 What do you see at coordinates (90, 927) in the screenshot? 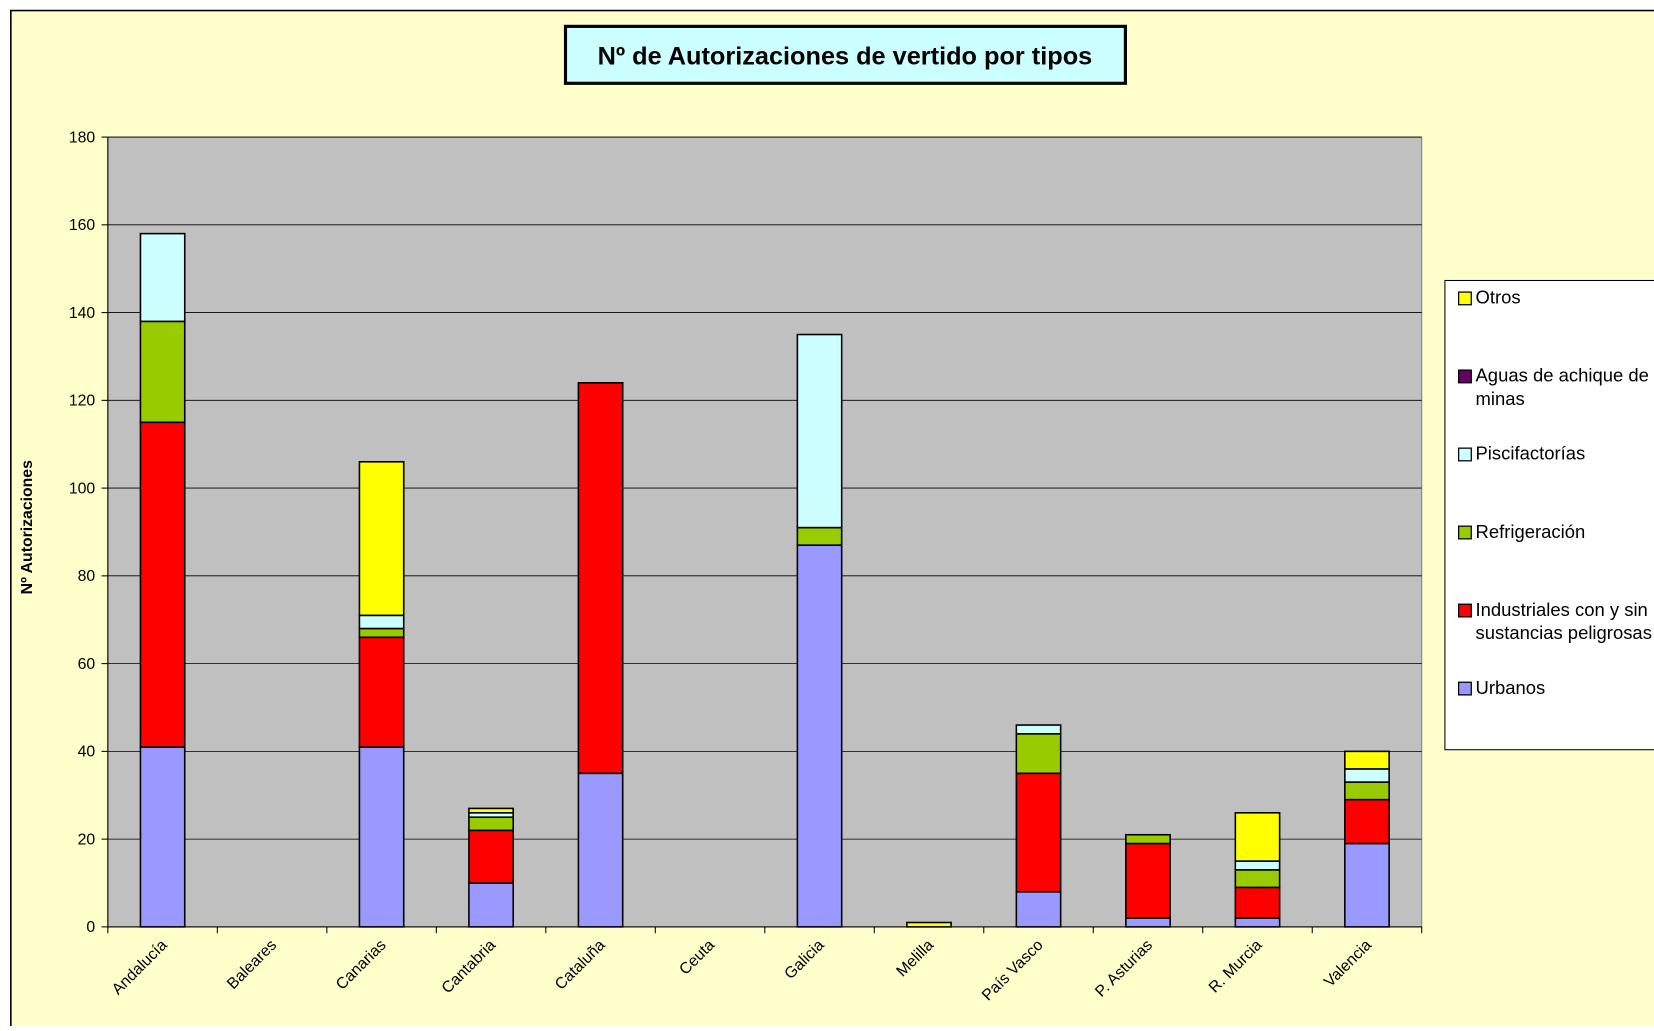
I see `y-tick-label: 0` at bounding box center [90, 927].